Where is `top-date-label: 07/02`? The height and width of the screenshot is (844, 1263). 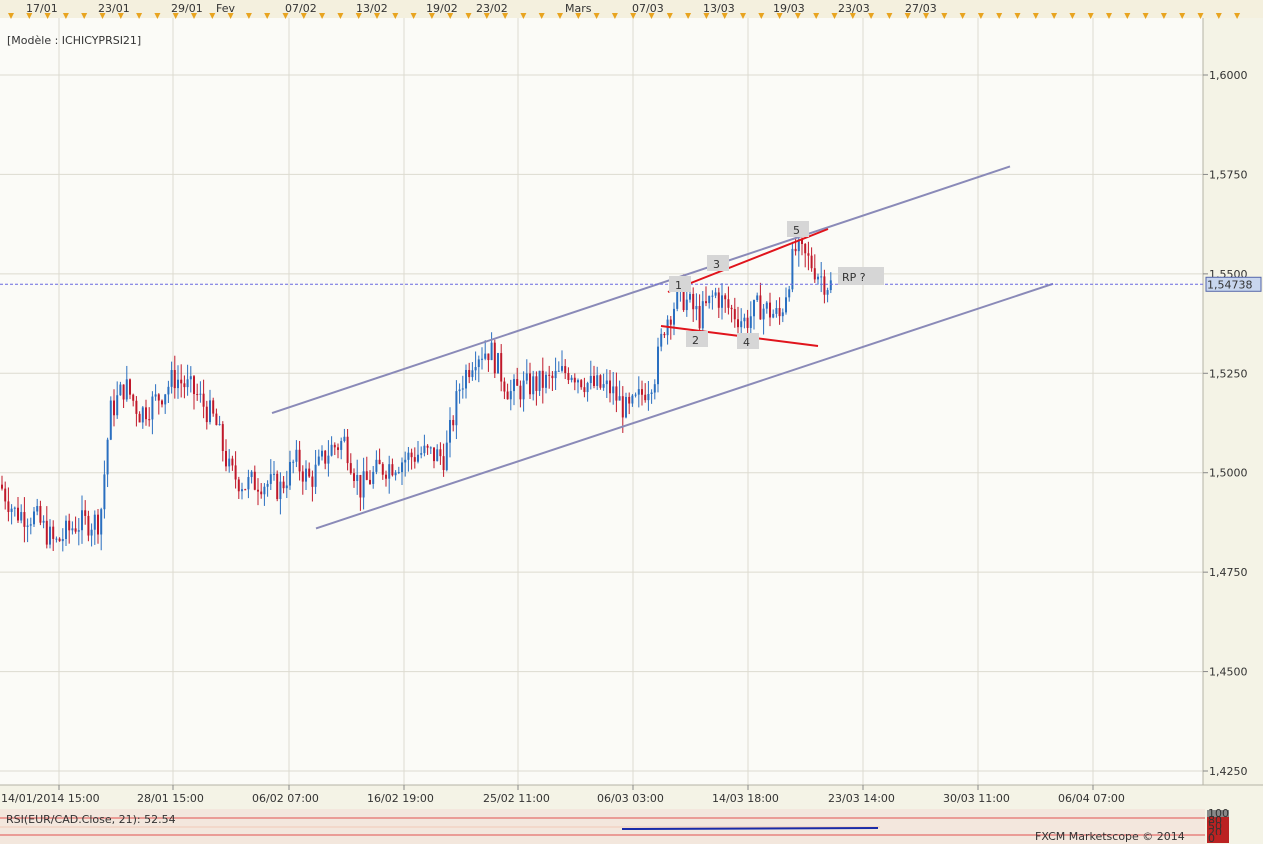 top-date-label: 07/02 is located at coordinates (301, 8).